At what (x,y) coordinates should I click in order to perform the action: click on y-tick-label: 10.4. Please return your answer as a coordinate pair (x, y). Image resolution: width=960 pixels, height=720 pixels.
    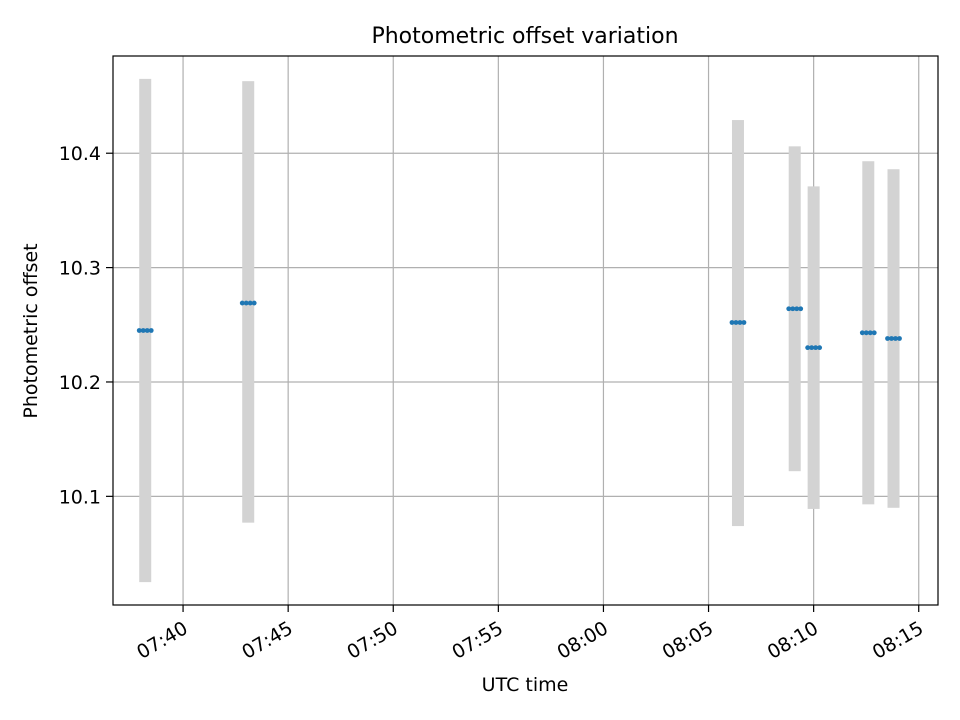
    Looking at the image, I should click on (80, 154).